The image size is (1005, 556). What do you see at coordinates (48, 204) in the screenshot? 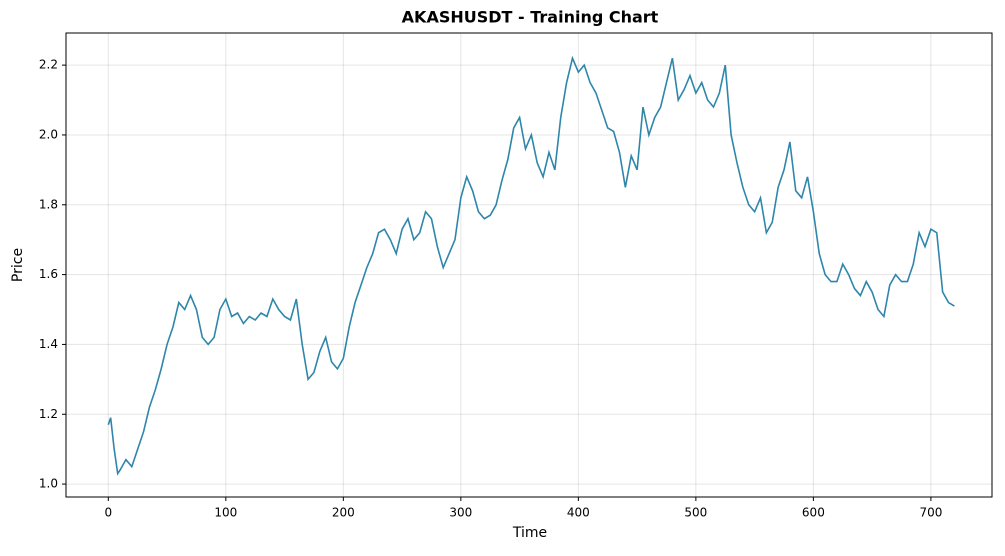
I see `y-tick-label: 1.8` at bounding box center [48, 204].